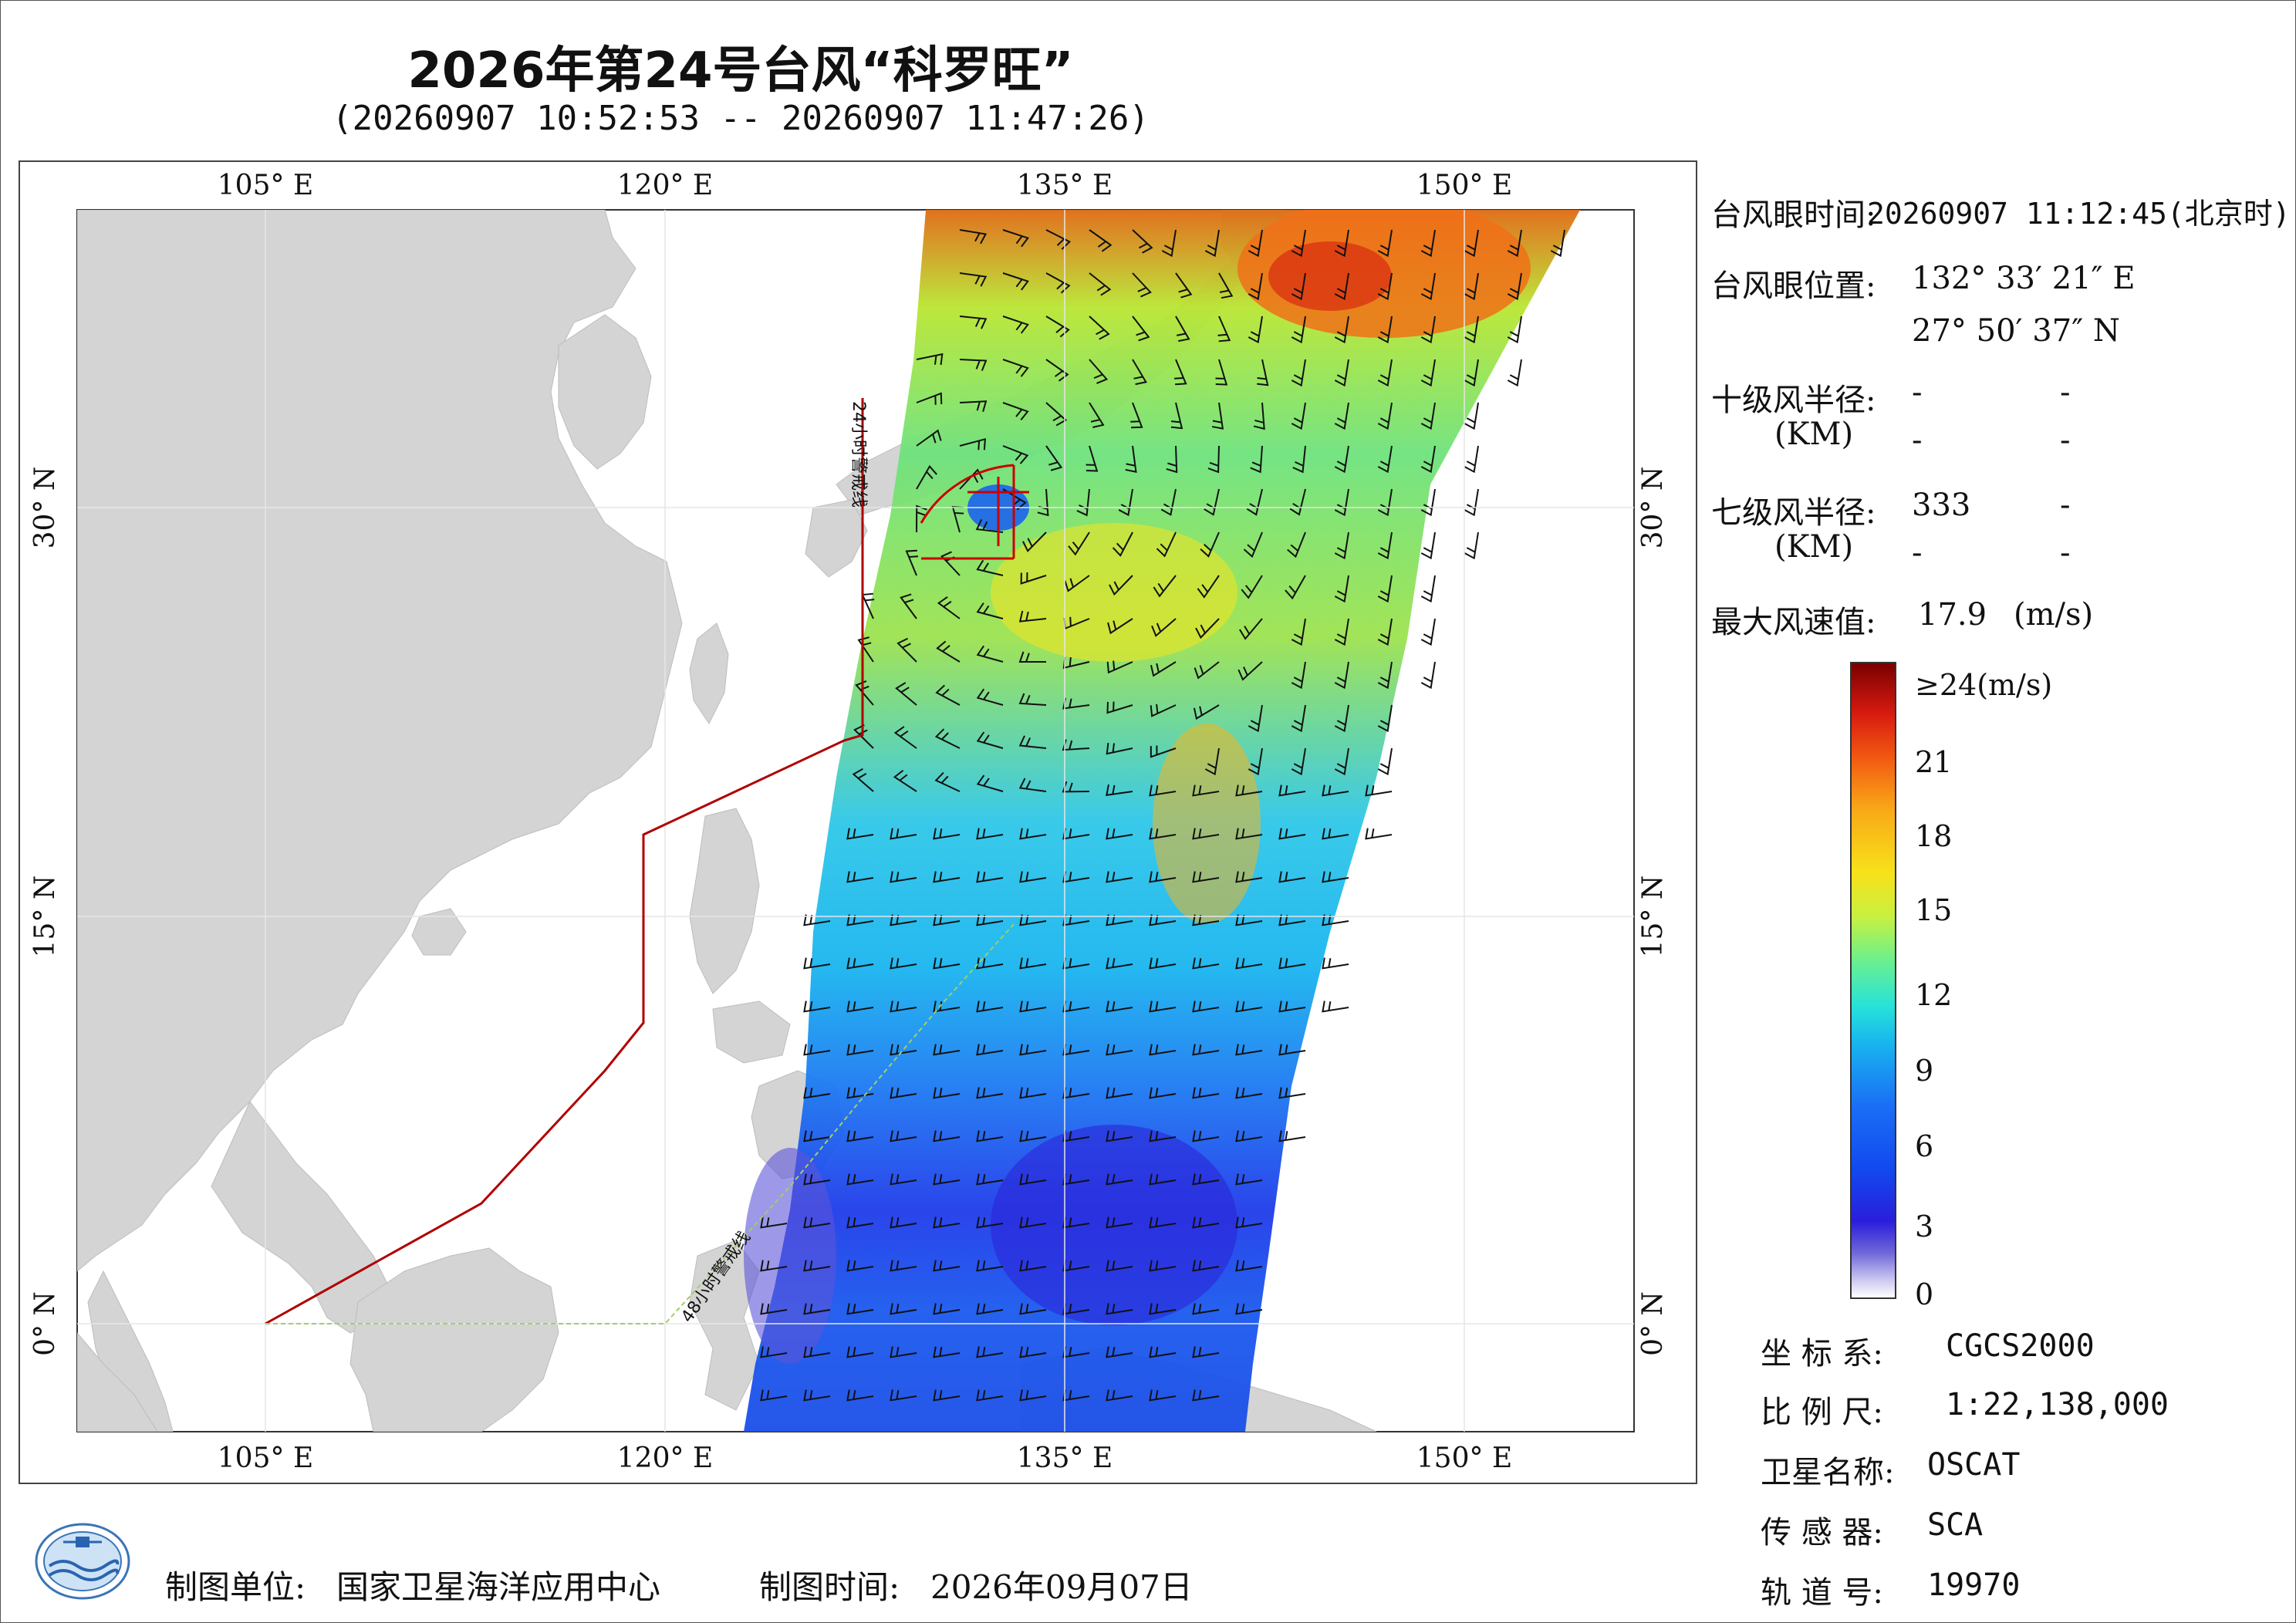 The width and height of the screenshot is (2296, 1623). I want to click on map-title: 2026年第24号台风“科罗旺”, so click(740, 71).